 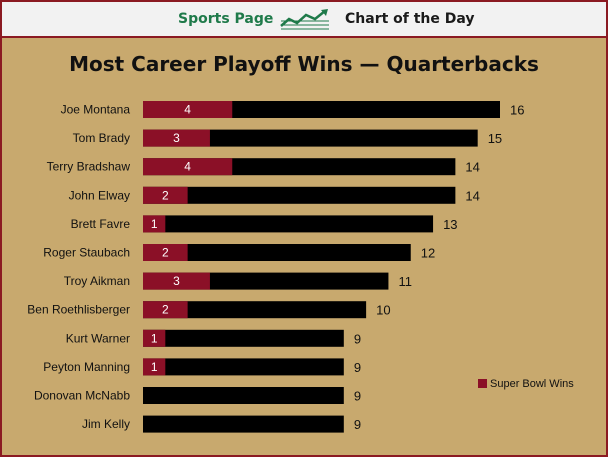 I want to click on category-label: Roger Staubach, so click(x=86, y=253).